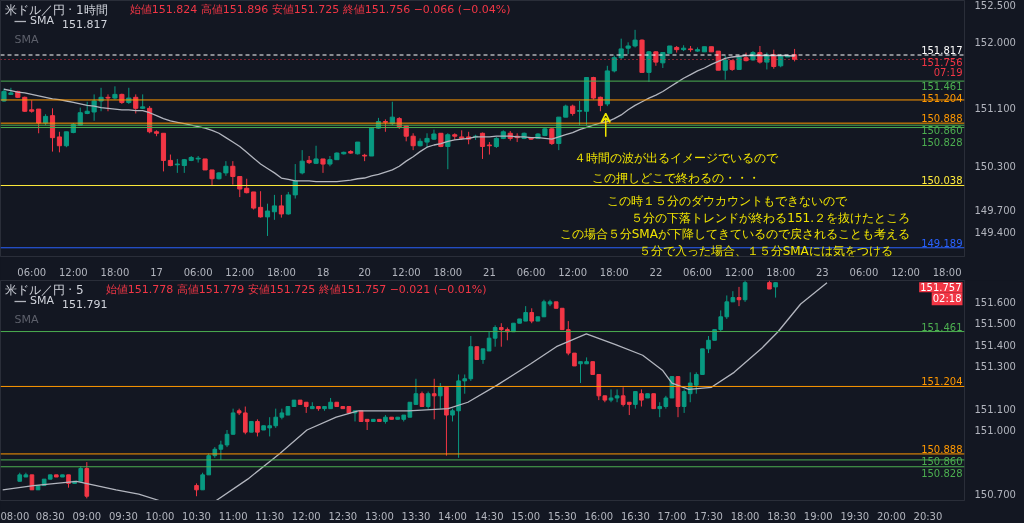  I want to click on annotation: この押しどこで終わるの・・・, so click(676, 177).